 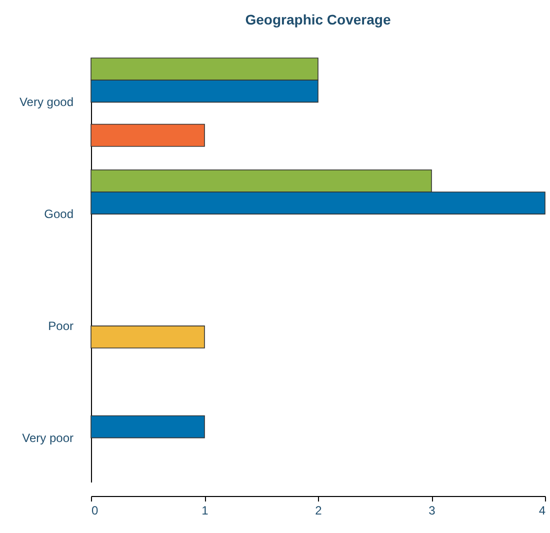 What do you see at coordinates (48, 437) in the screenshot?
I see `y-tick-label: Very poor` at bounding box center [48, 437].